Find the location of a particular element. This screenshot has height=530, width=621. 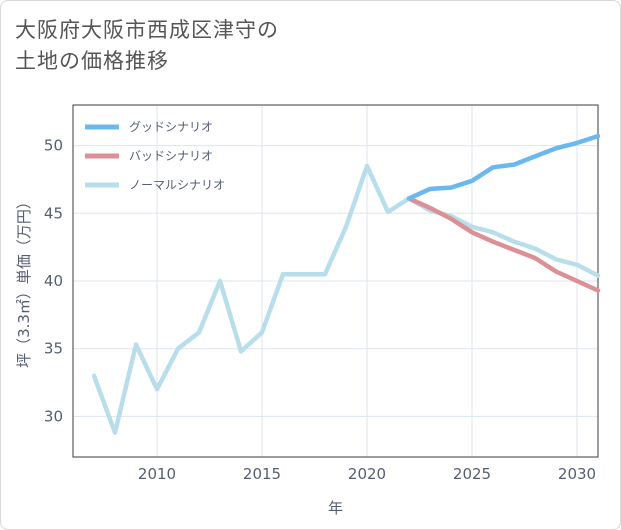

title-line-2: 土地の価格推移 is located at coordinates (92, 61).